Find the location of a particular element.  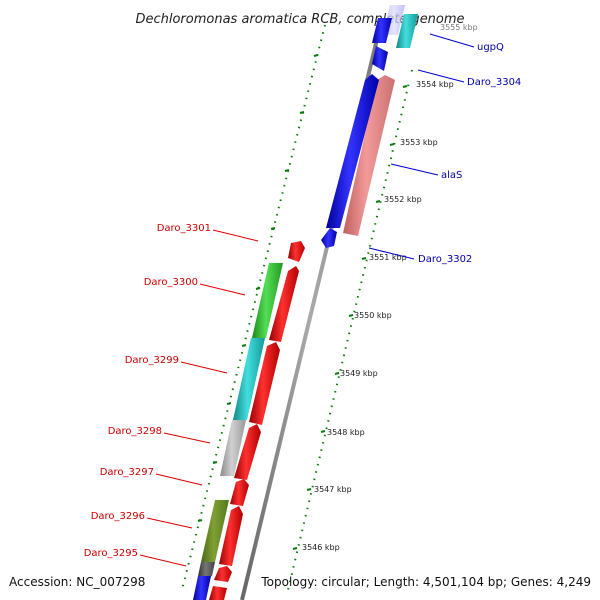

gene-label-alas: alaS is located at coordinates (451, 175).